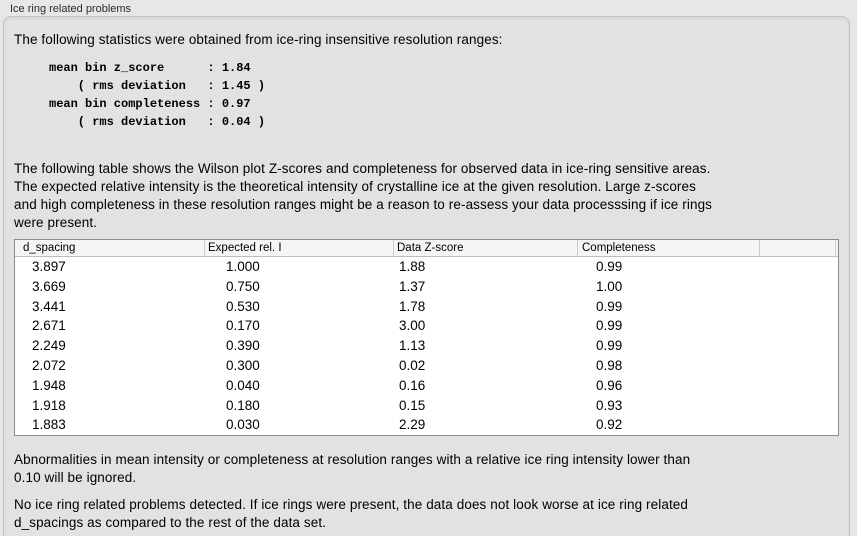  I want to click on table-cell: 0.030, so click(298, 425).